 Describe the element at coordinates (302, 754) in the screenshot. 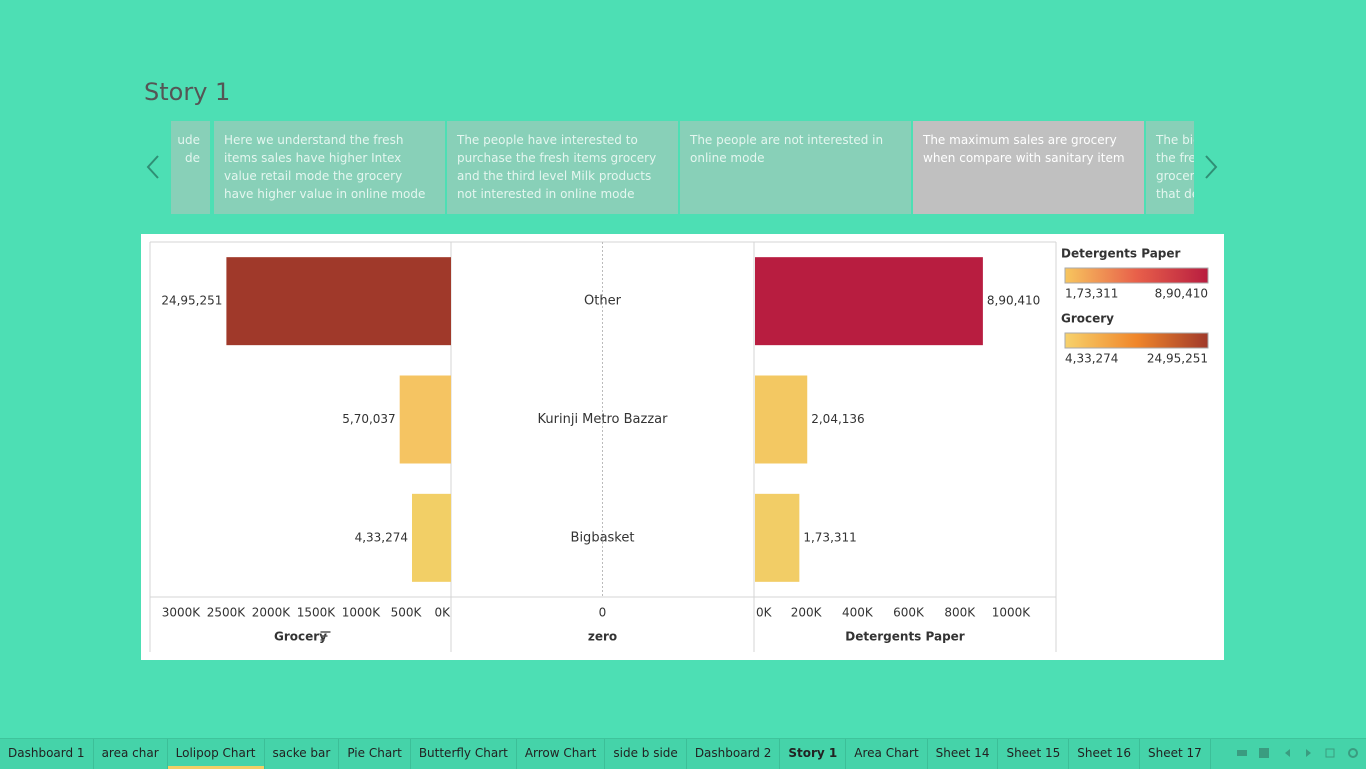

I see `sheet-tab: sacke bar` at that location.